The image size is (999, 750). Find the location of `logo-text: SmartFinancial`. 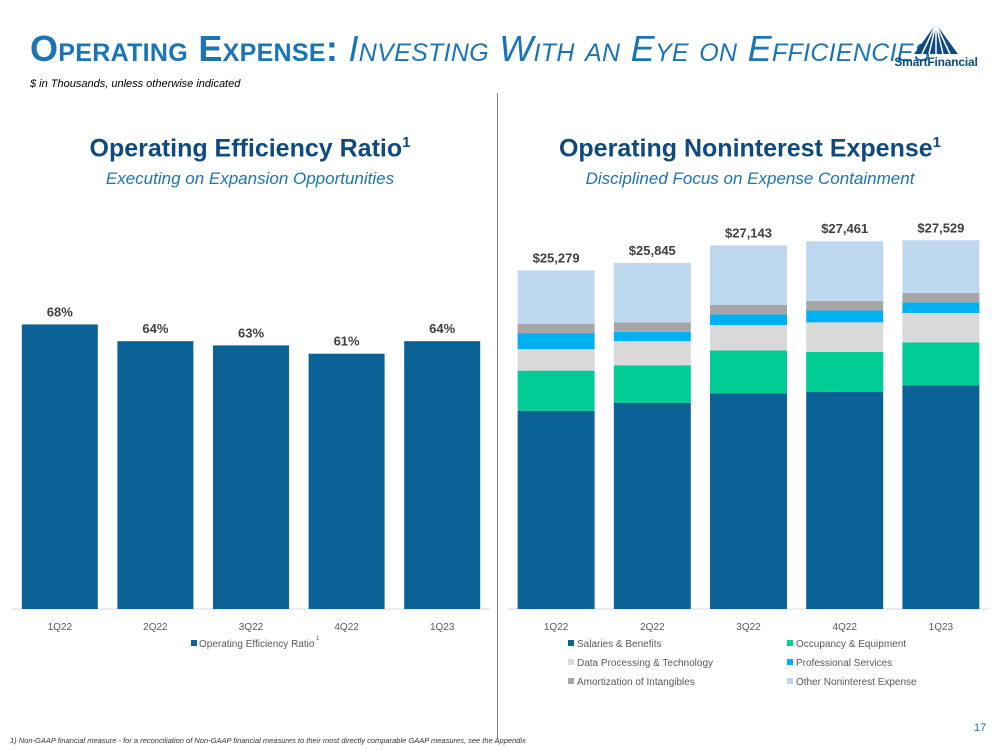

logo-text: SmartFinancial is located at coordinates (936, 62).